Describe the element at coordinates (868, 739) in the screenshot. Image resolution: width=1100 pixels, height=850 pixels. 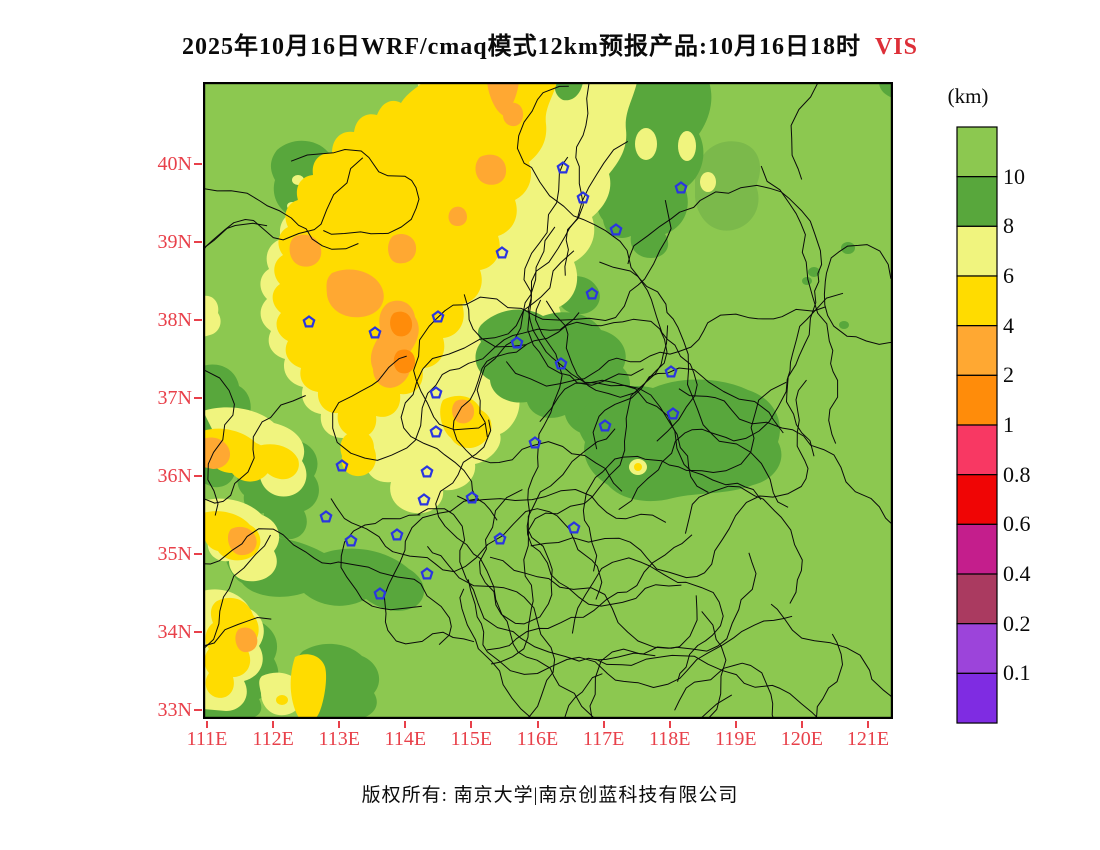
I see `lon-label: 121E` at that location.